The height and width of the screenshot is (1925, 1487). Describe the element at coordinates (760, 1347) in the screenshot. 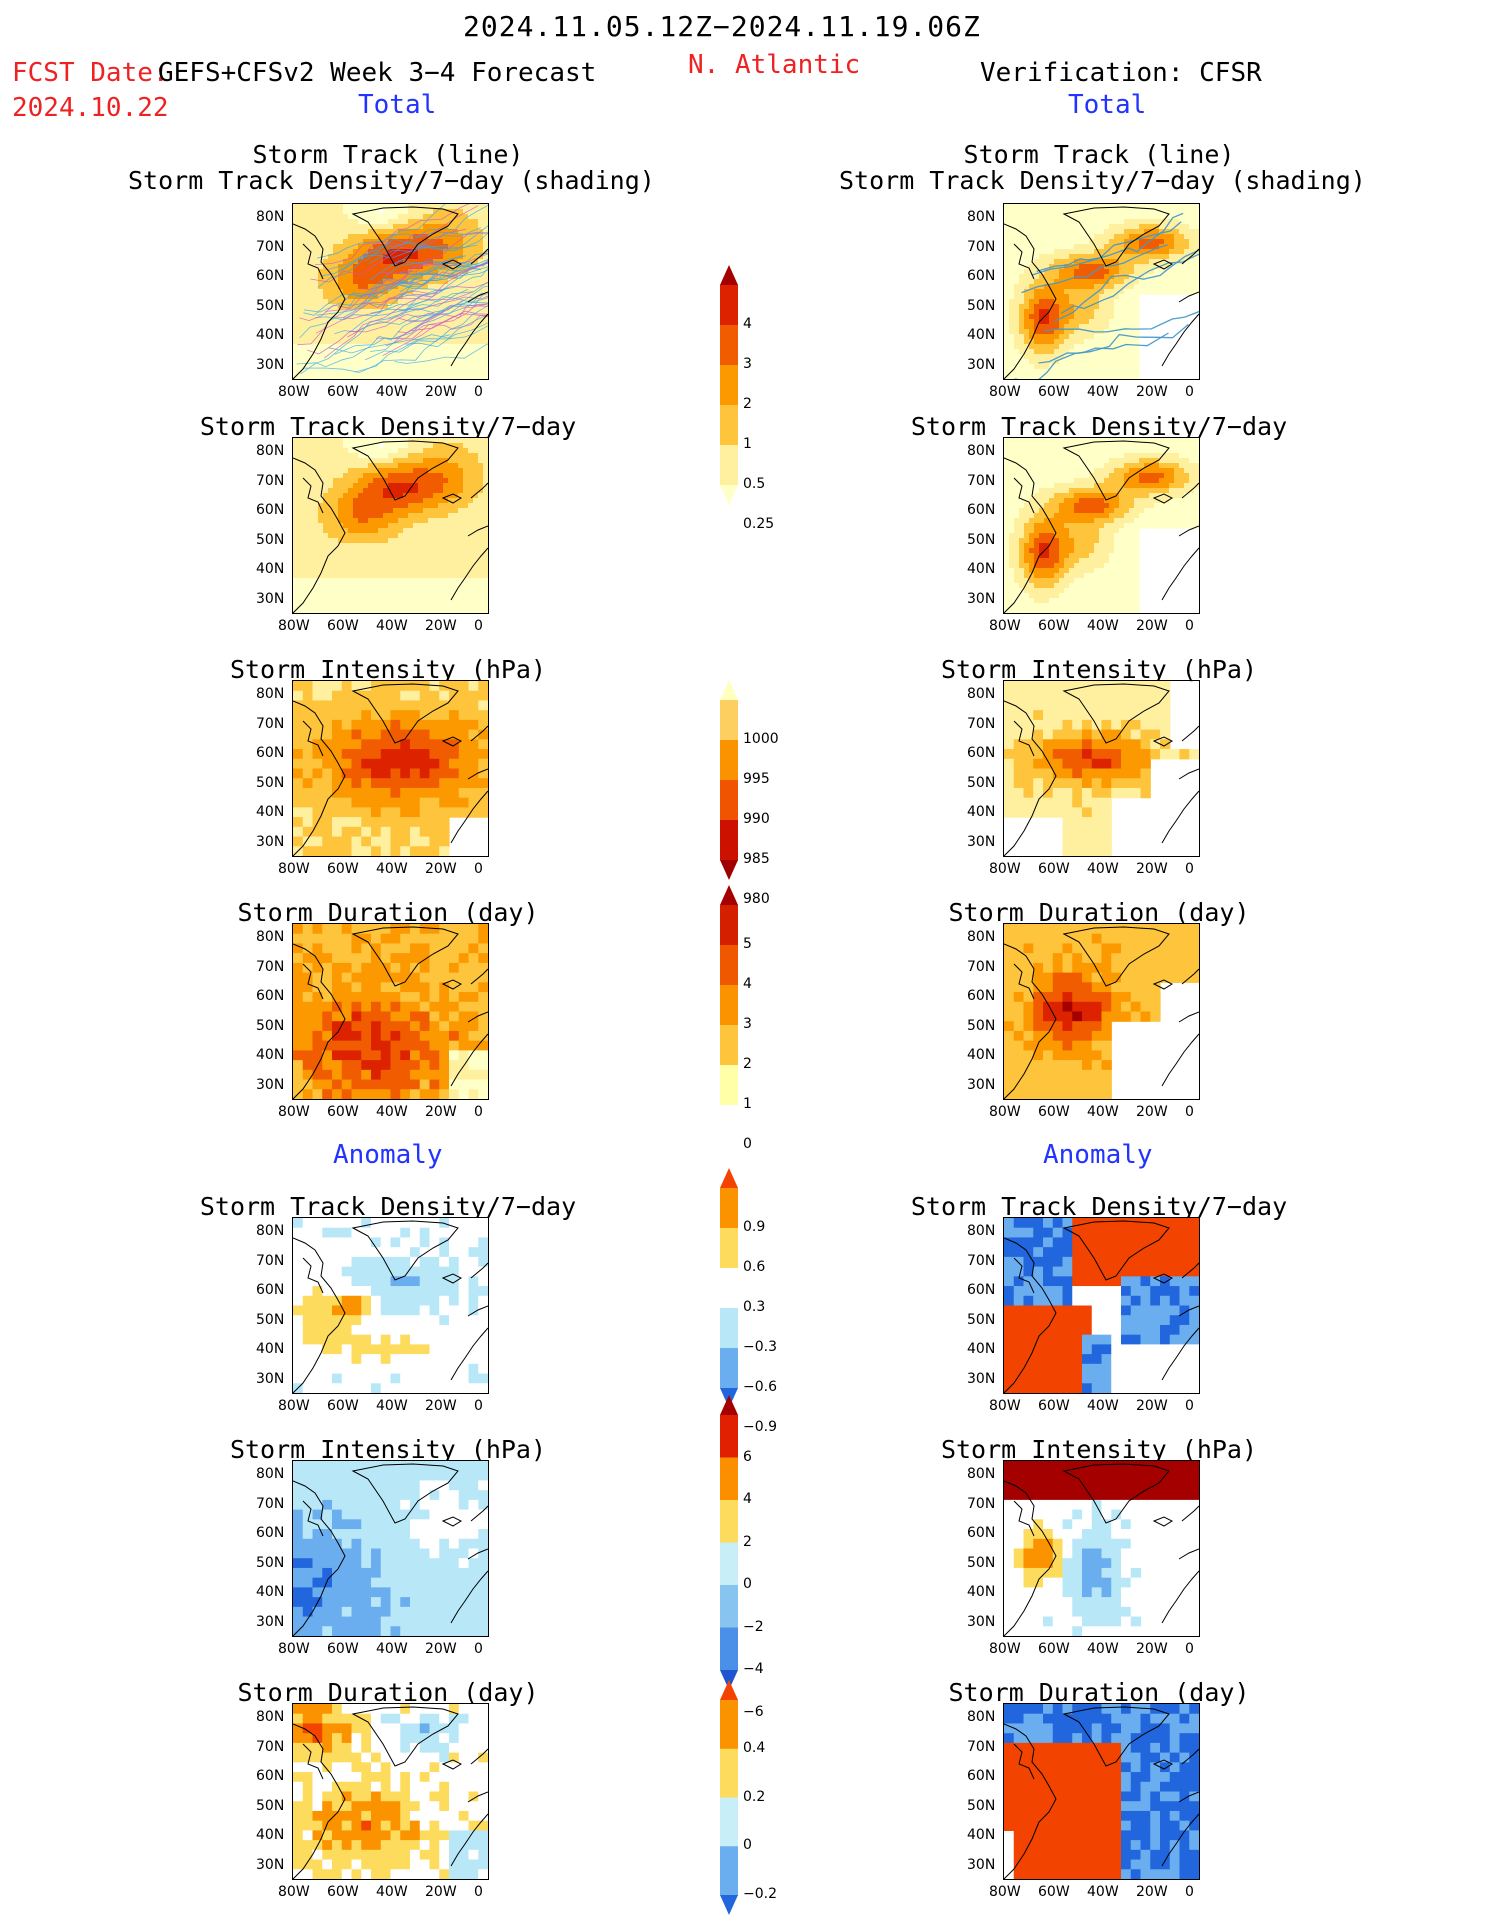

I see `colorbar-tick-label: −0.3` at that location.